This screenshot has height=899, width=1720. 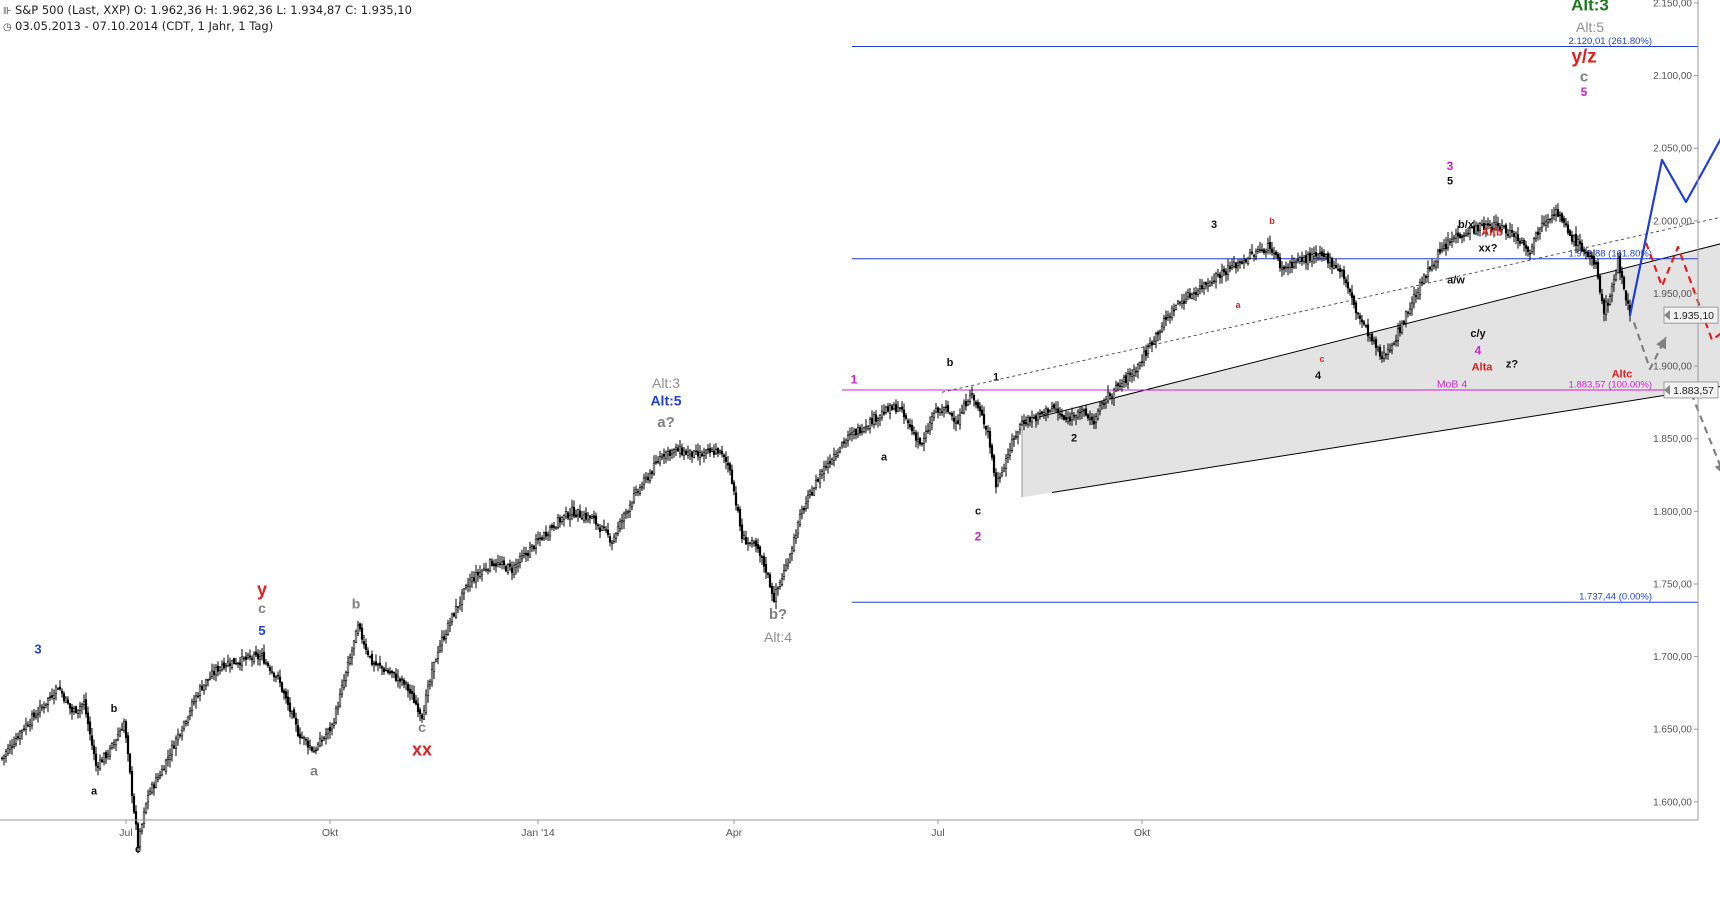 I want to click on wave-label: 3, so click(x=37, y=649).